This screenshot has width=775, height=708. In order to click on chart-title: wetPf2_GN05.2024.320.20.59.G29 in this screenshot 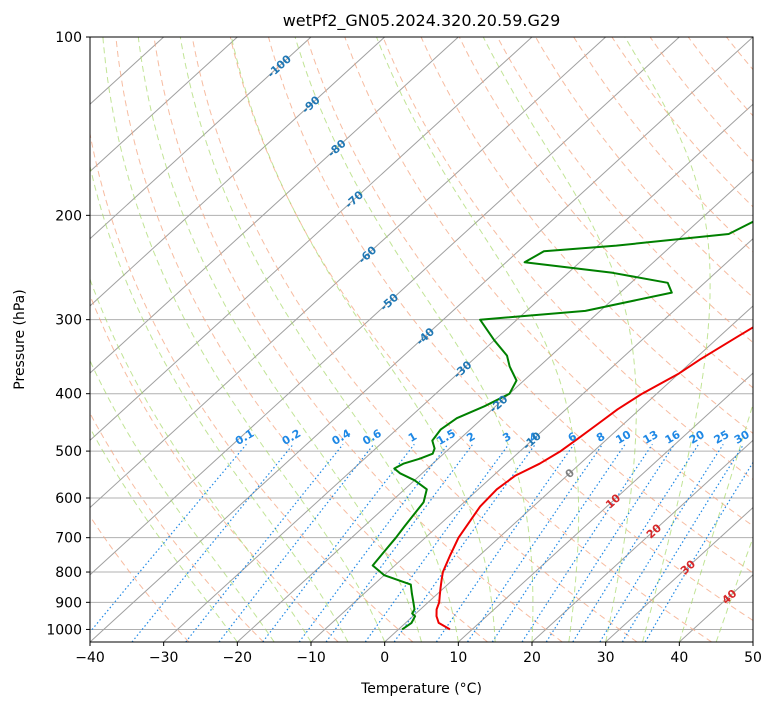, I will do `click(422, 21)`.